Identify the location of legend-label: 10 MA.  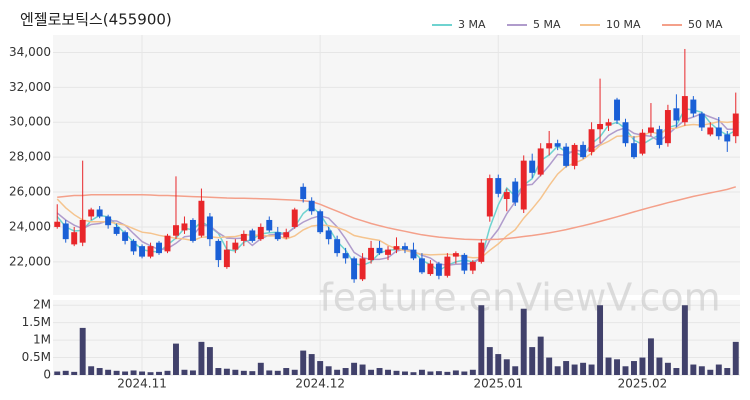
(623, 24).